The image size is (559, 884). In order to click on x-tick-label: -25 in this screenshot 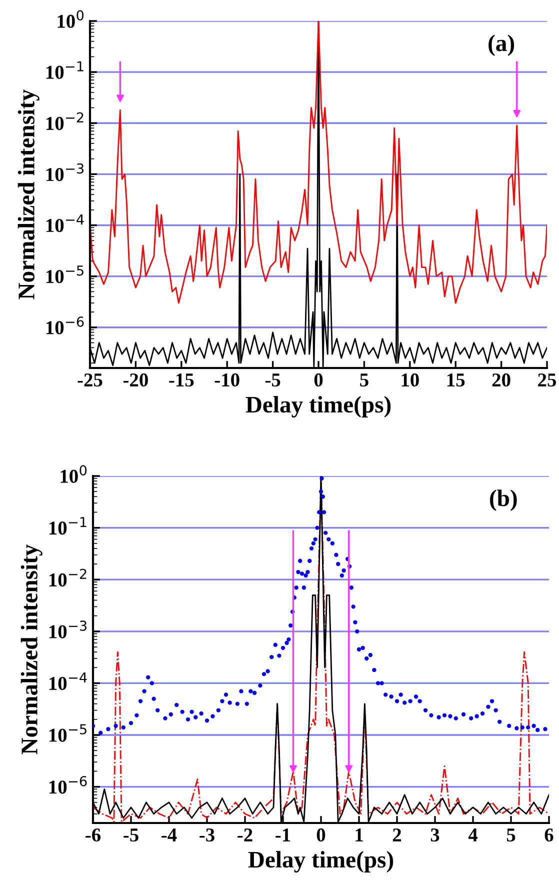, I will do `click(90, 380)`.